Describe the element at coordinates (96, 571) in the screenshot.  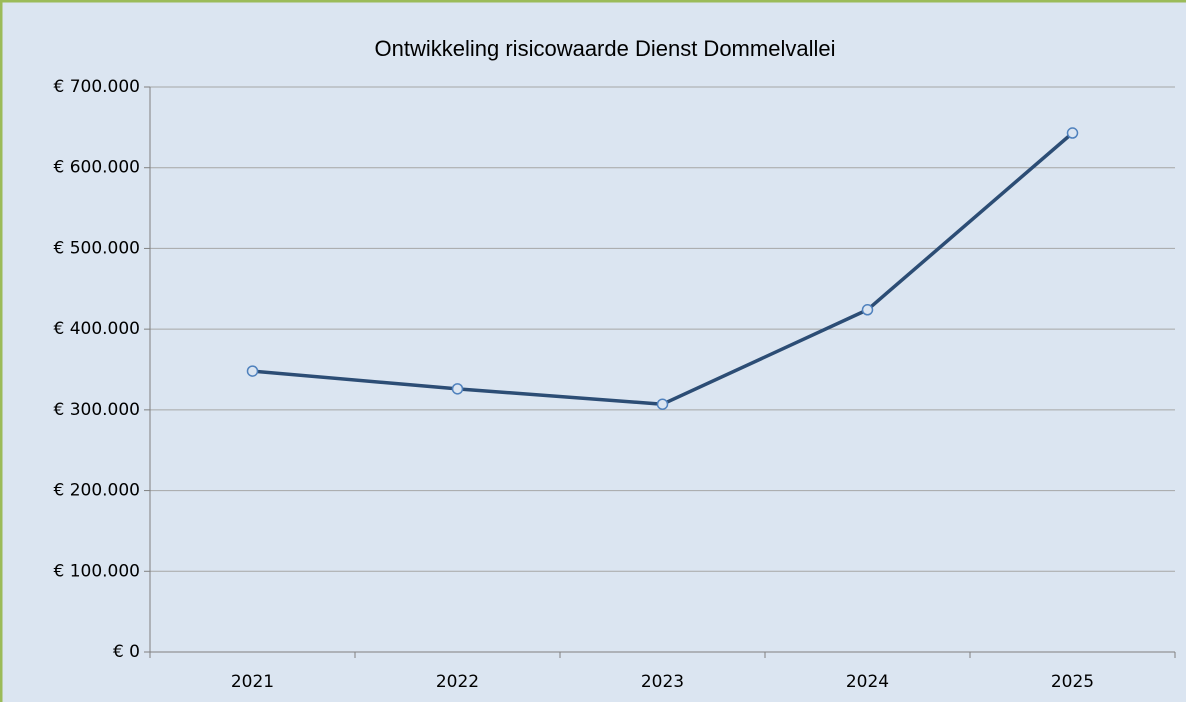
I see `y-tick-label: € 100.000` at that location.